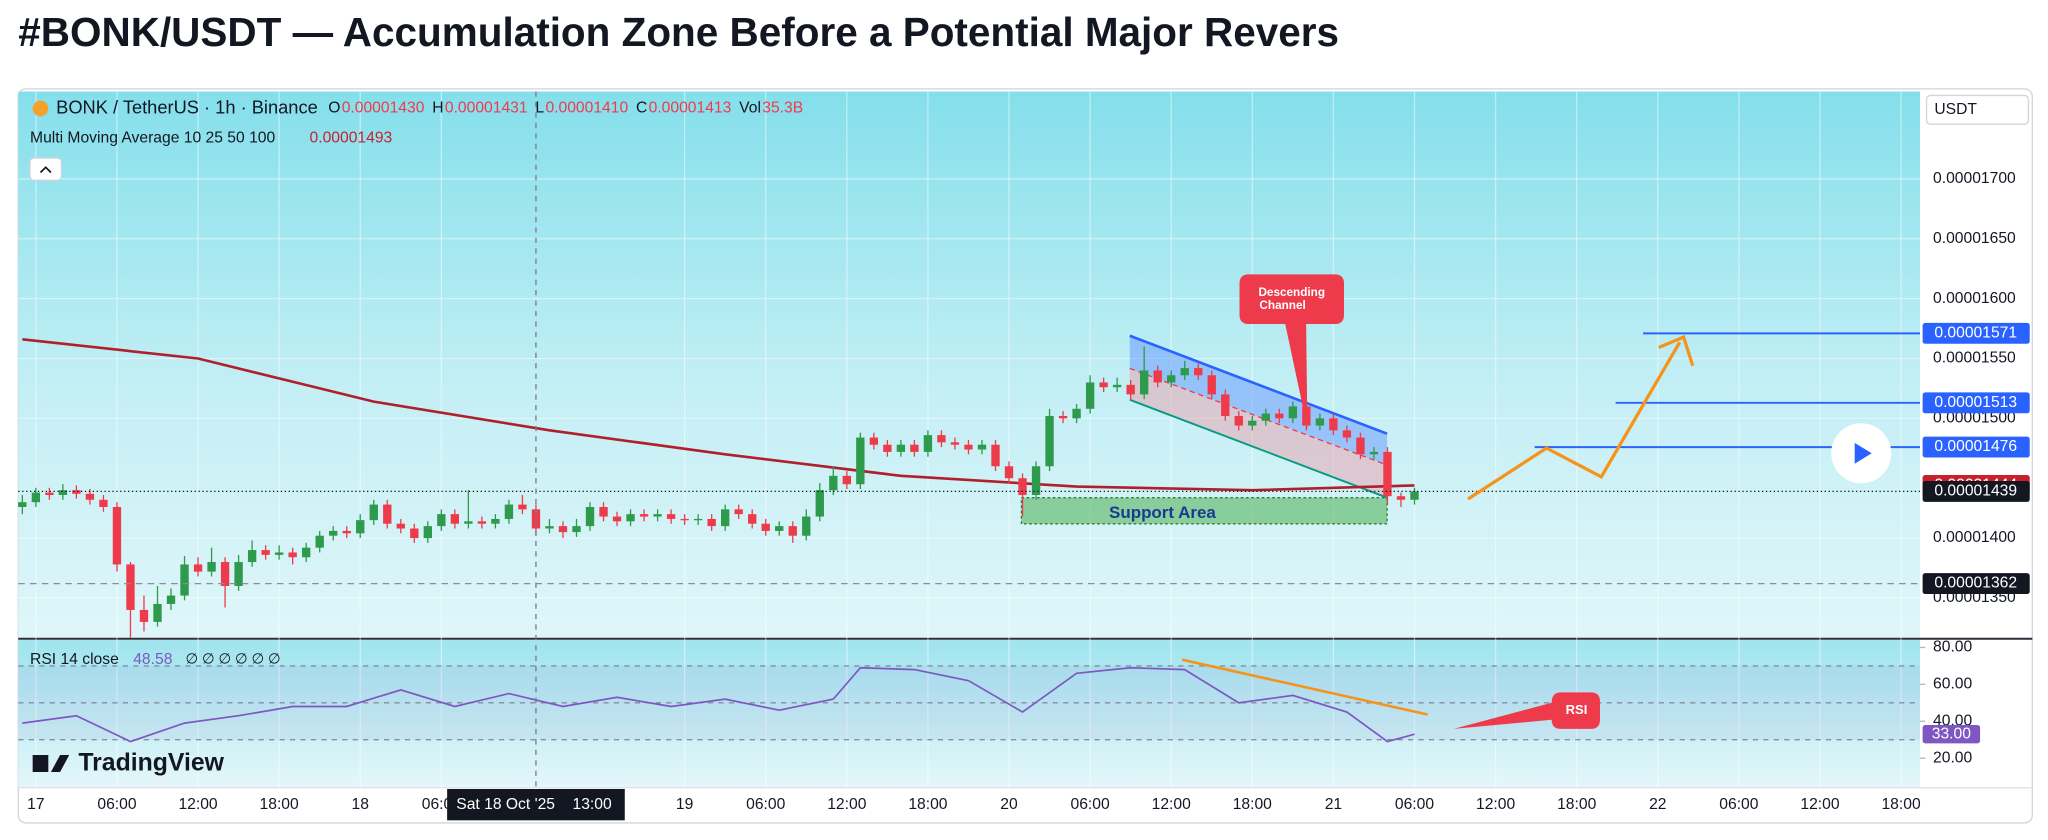 The height and width of the screenshot is (840, 2048). Describe the element at coordinates (690, 108) in the screenshot. I see `legend-value: 0.00001413` at that location.